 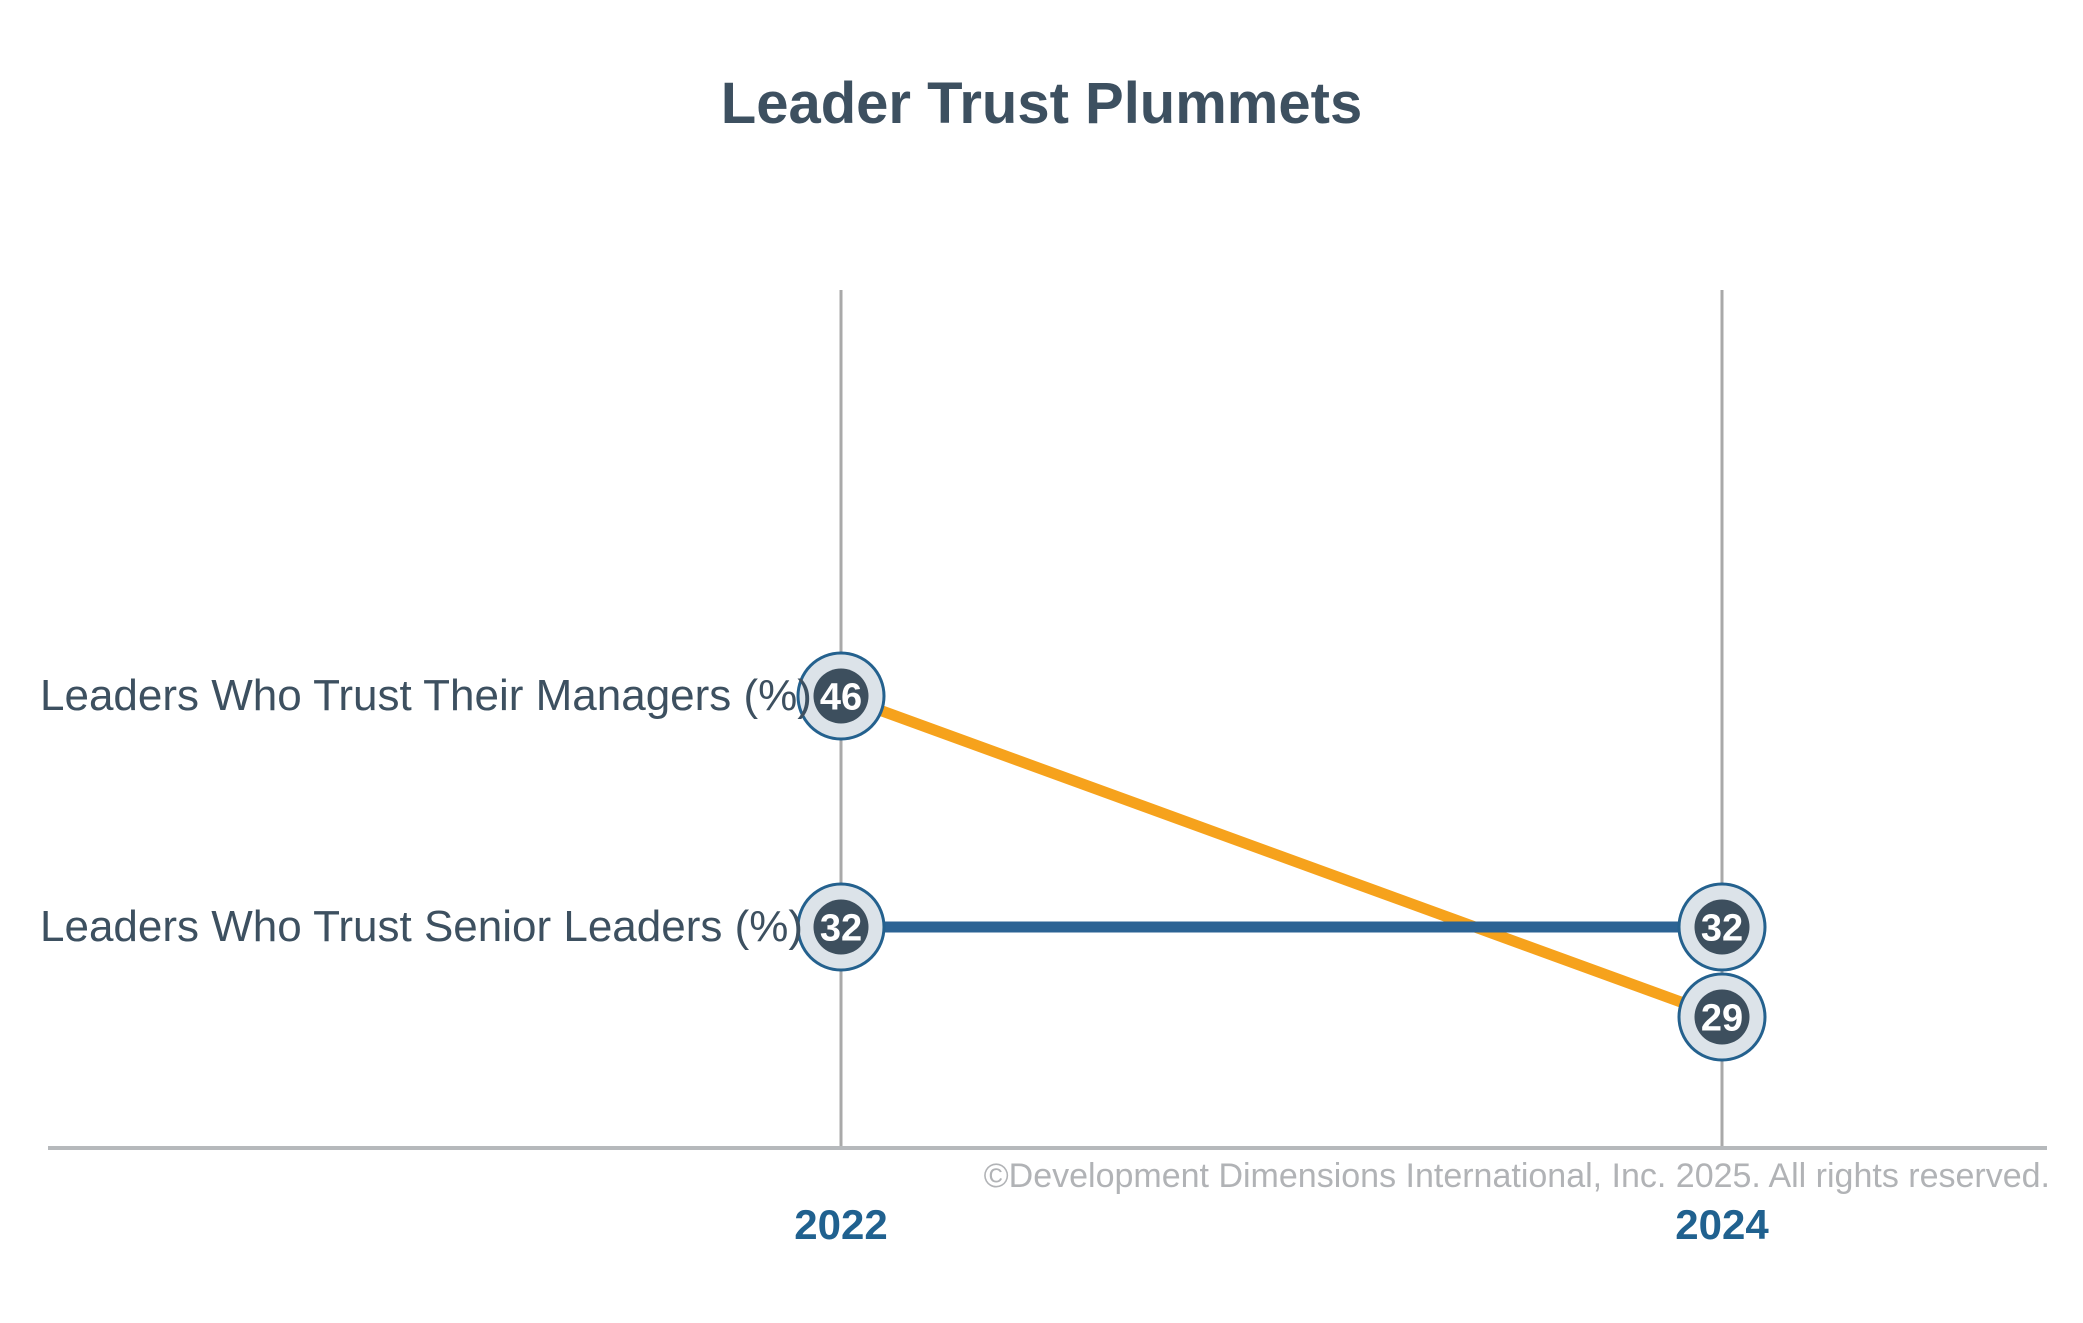 What do you see at coordinates (426, 695) in the screenshot?
I see `series-label-trust-managers: Leaders Who Trust Their Managers (%)` at bounding box center [426, 695].